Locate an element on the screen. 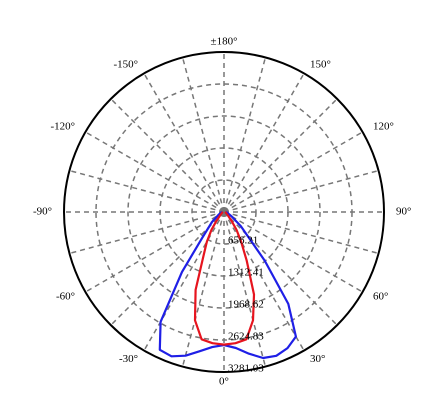 The width and height of the screenshot is (443, 408). angle-tick-label: 60° is located at coordinates (380, 297).